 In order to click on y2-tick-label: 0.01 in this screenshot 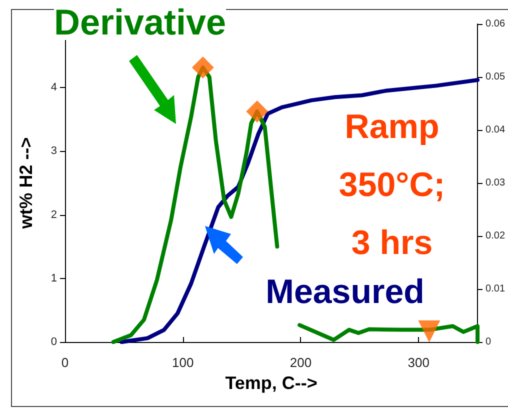, I will do `click(496, 289)`.